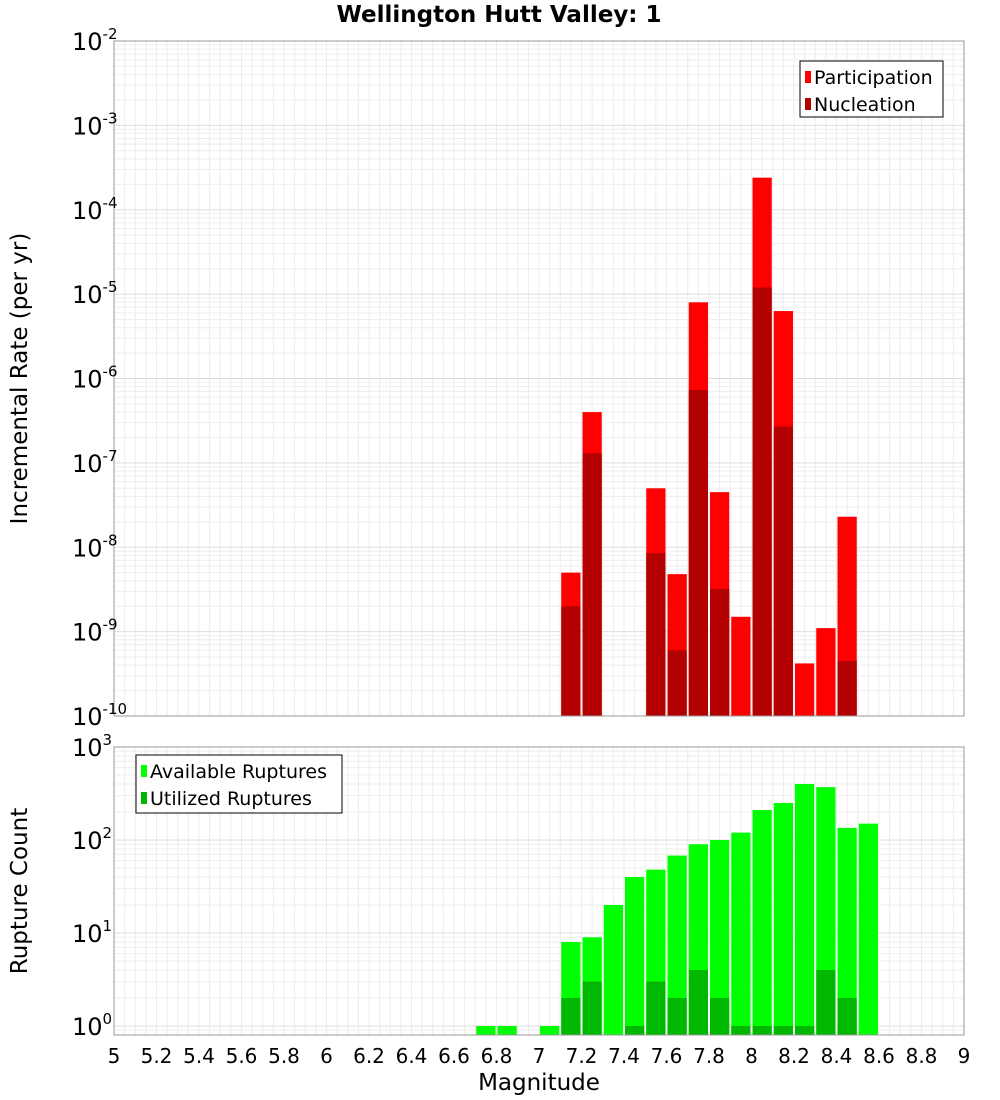  What do you see at coordinates (709, 446) in the screenshot?
I see `rate-bars` at bounding box center [709, 446].